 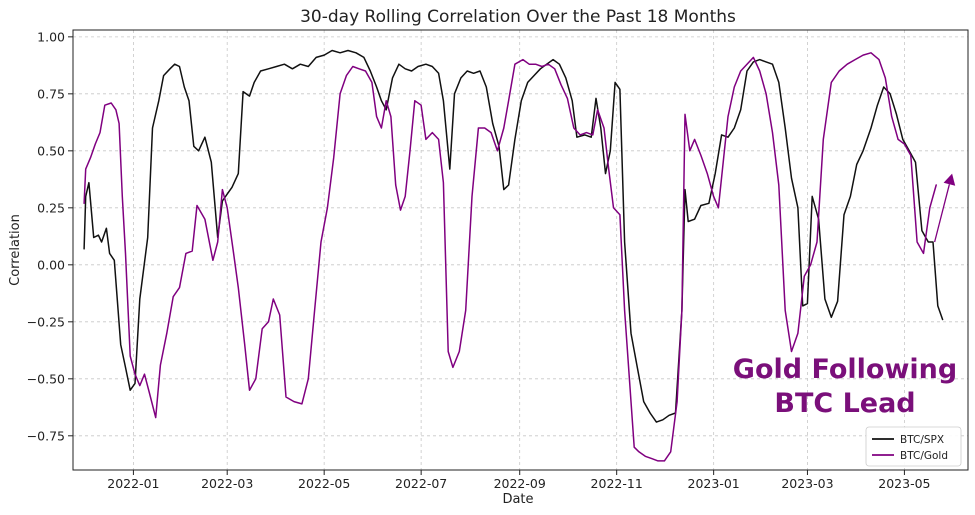 I want to click on x-tick-label: 2023-05, so click(x=904, y=483).